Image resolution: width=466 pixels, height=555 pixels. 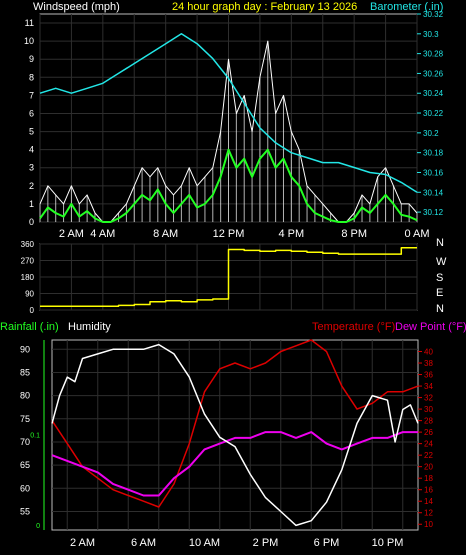 I want to click on compass-label: S, so click(x=439, y=278).